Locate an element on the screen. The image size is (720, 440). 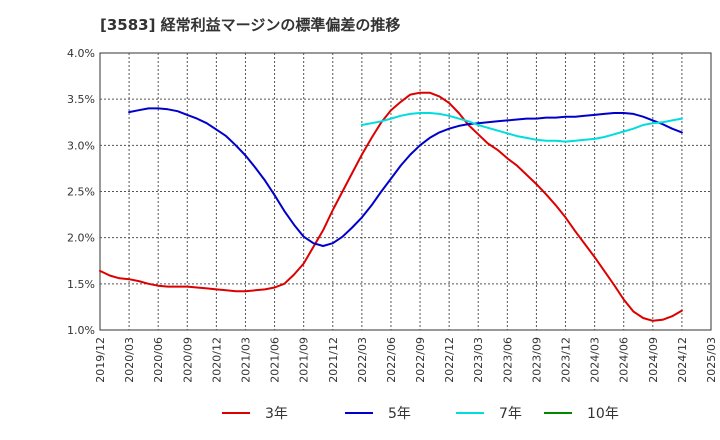
y-tick-label: 2.0% is located at coordinates (81, 238).